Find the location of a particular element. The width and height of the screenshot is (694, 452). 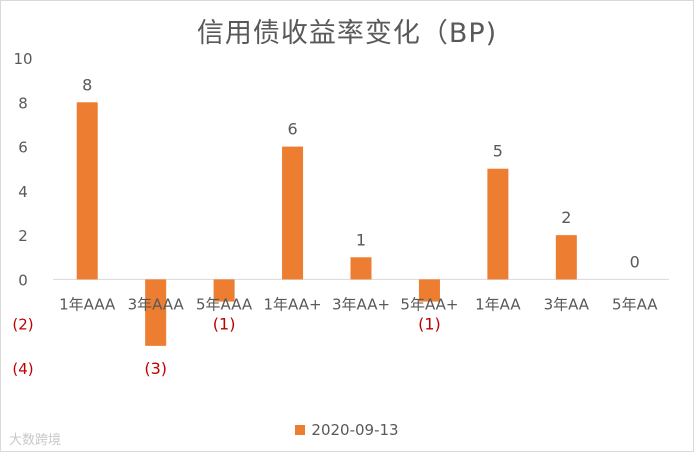

data-label: 1 is located at coordinates (361, 239).